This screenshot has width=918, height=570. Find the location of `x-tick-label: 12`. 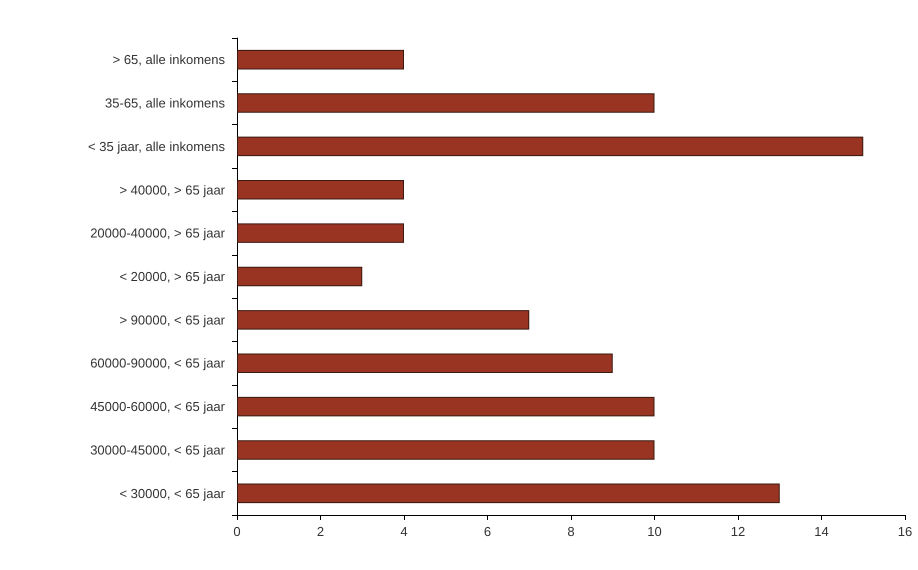

x-tick-label: 12 is located at coordinates (738, 531).